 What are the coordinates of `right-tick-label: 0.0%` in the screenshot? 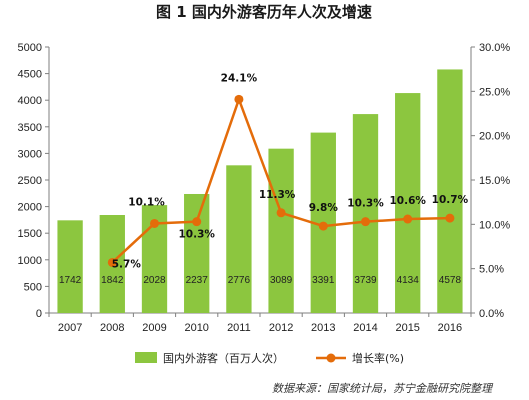 It's located at (491, 314).